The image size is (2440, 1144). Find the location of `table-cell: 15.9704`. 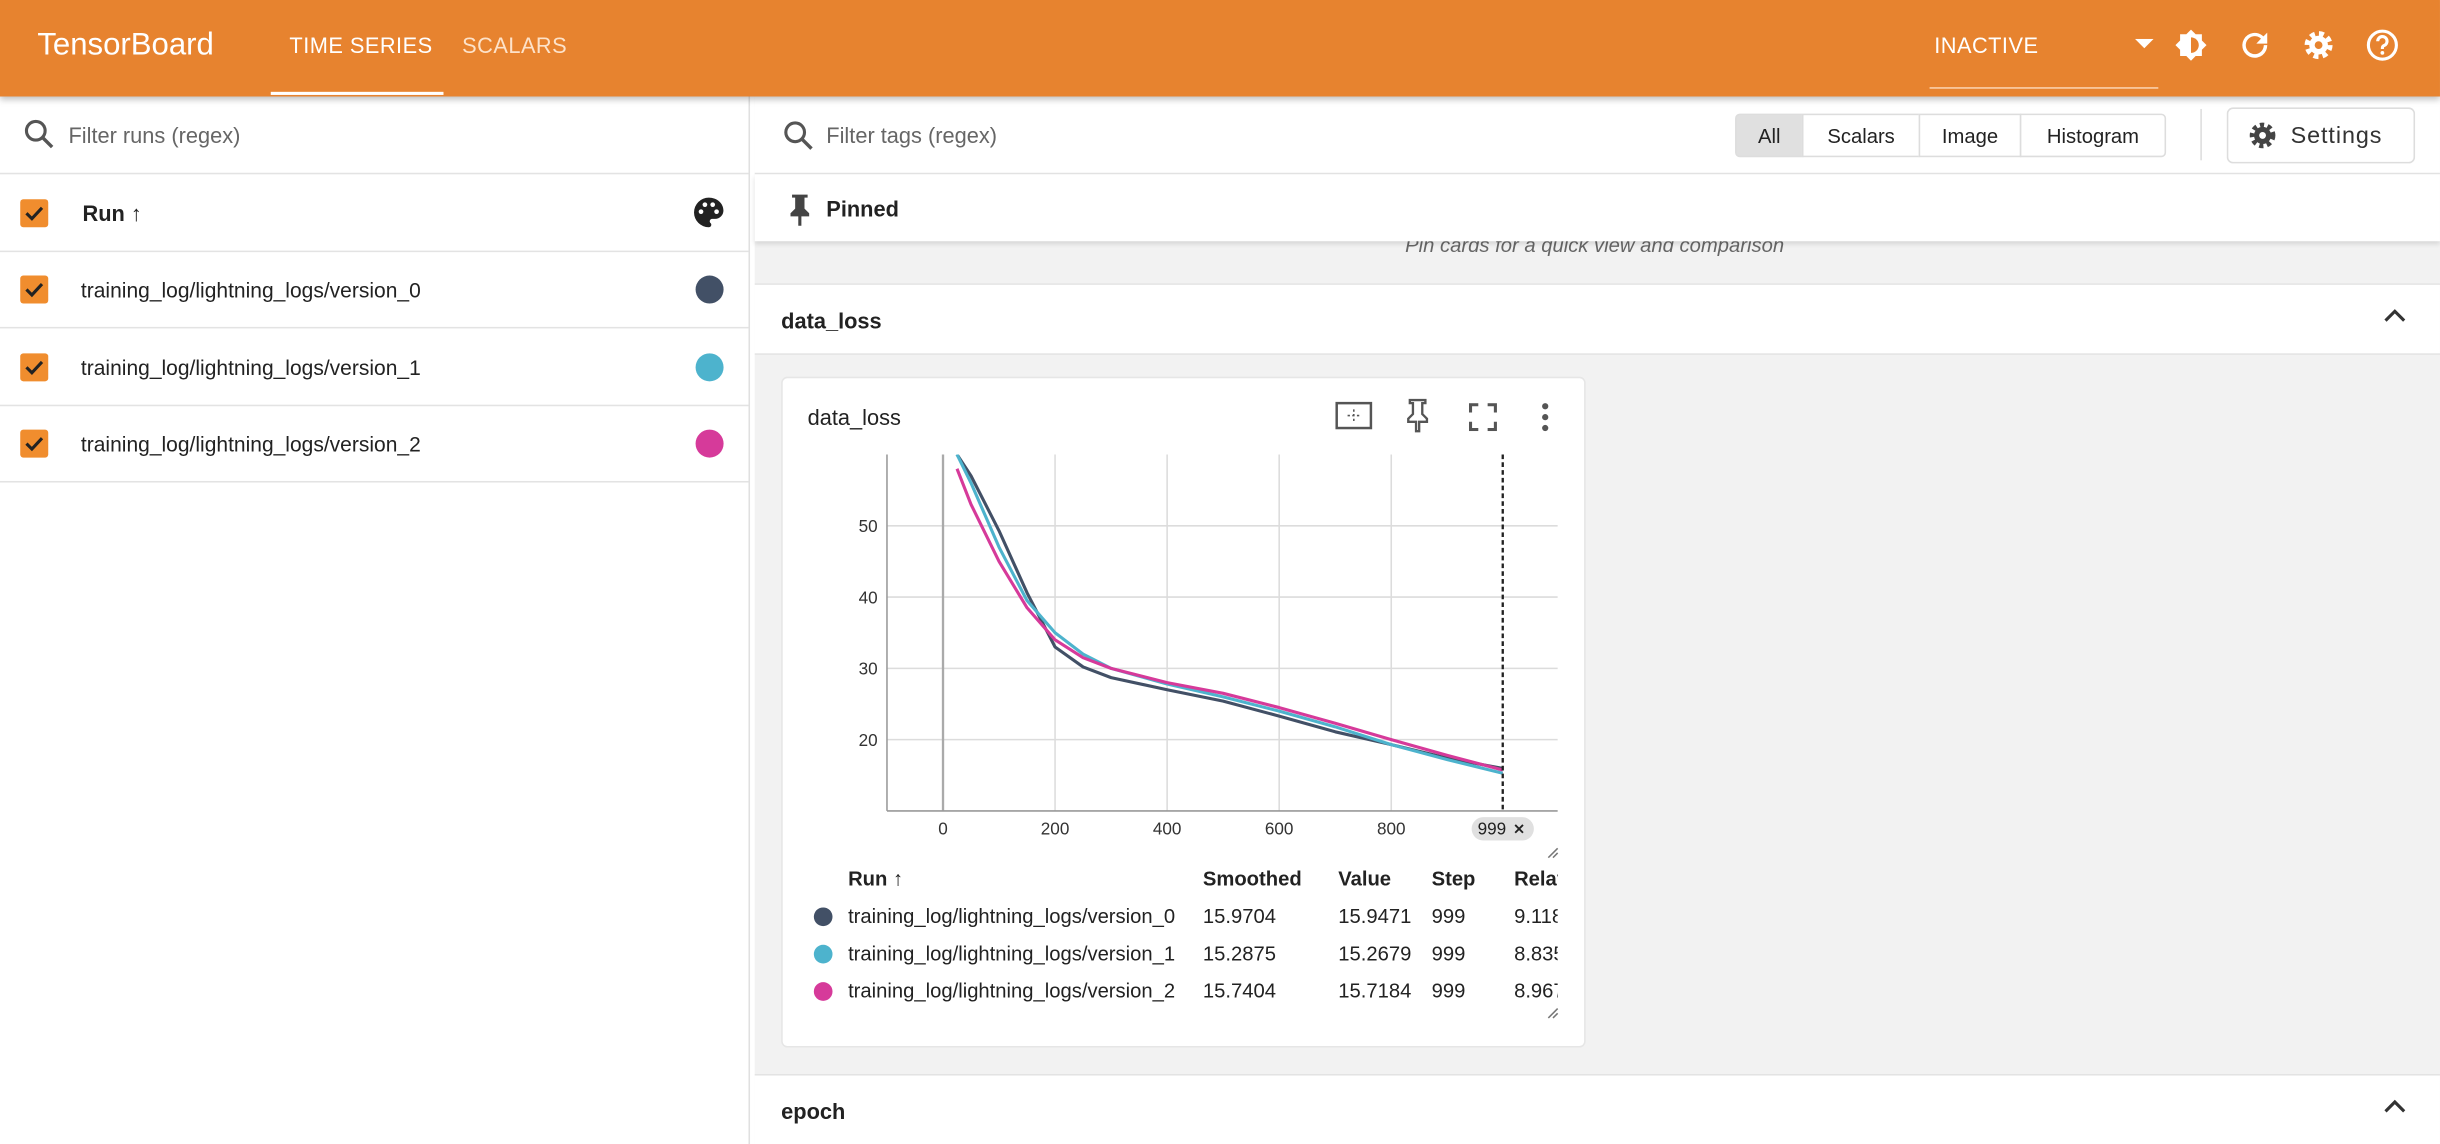

table-cell: 15.9704 is located at coordinates (1239, 917).